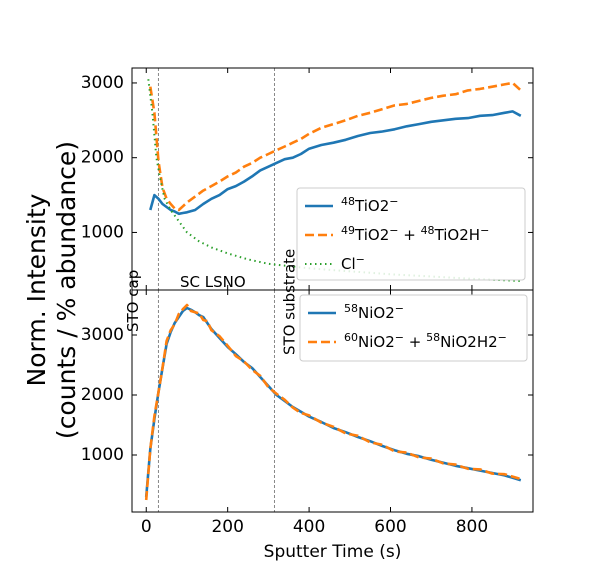 This screenshot has width=591, height=576. I want to click on legend-label: 60​NiO2−​ + 58​NiO2H2−​, so click(425, 341).